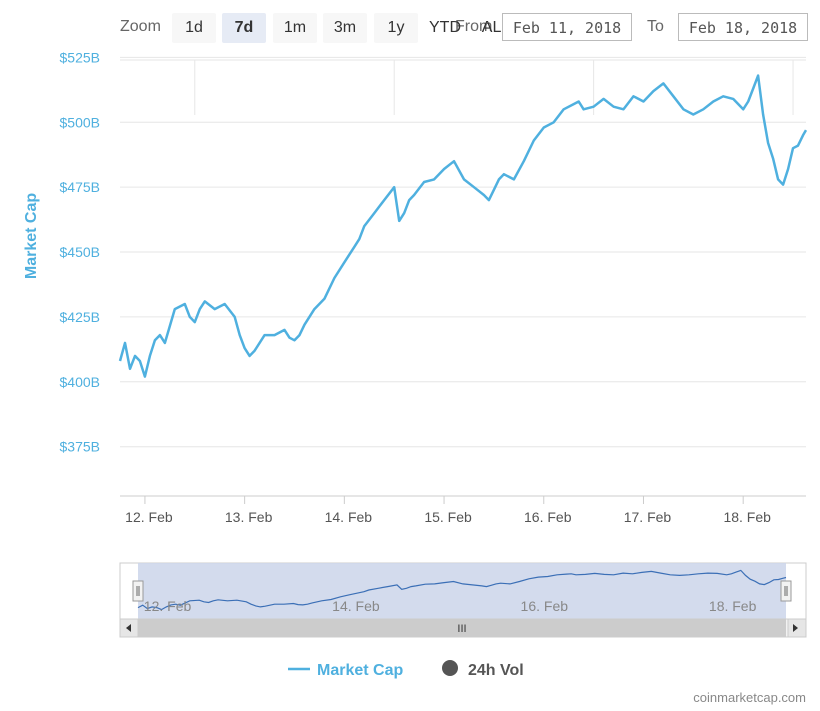 This screenshot has height=711, width=820. What do you see at coordinates (567, 27) in the screenshot?
I see `from-date-input: Feb 11, 2018` at bounding box center [567, 27].